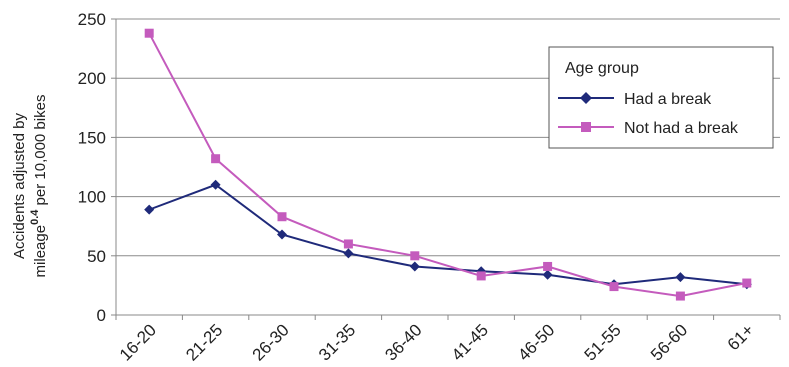  I want to click on y-axis-label-mileage: mileage, so click(40, 251).